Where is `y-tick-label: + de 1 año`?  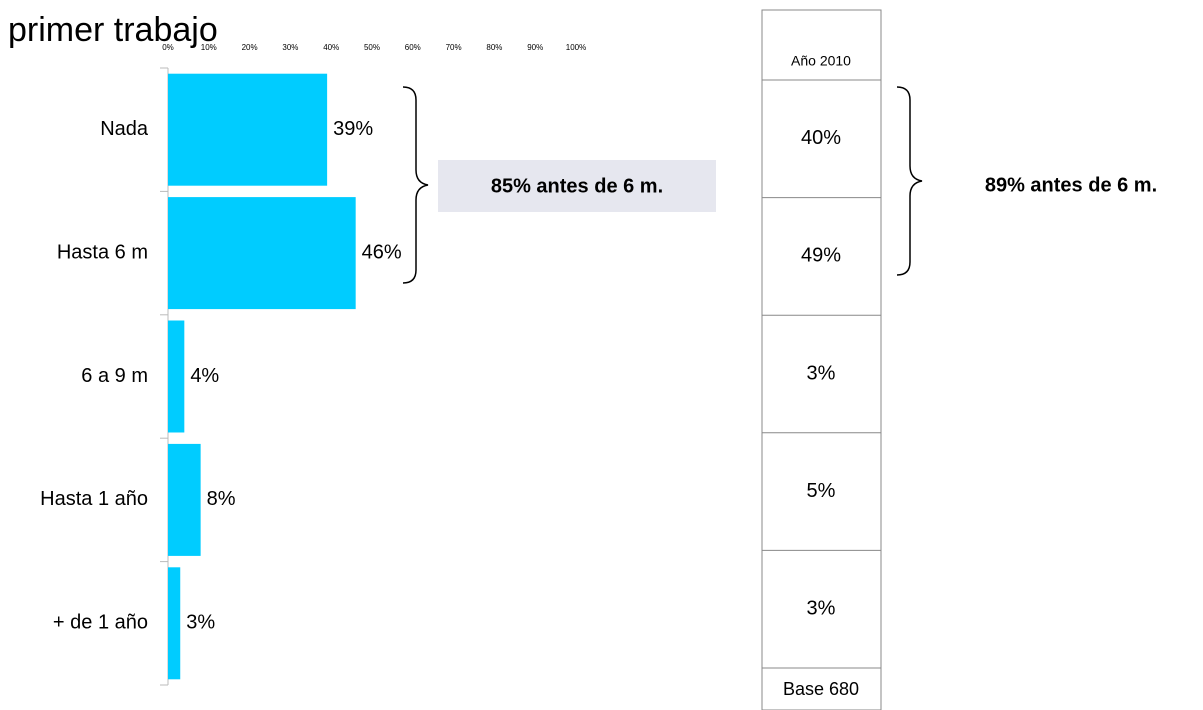
y-tick-label: + de 1 año is located at coordinates (100, 623).